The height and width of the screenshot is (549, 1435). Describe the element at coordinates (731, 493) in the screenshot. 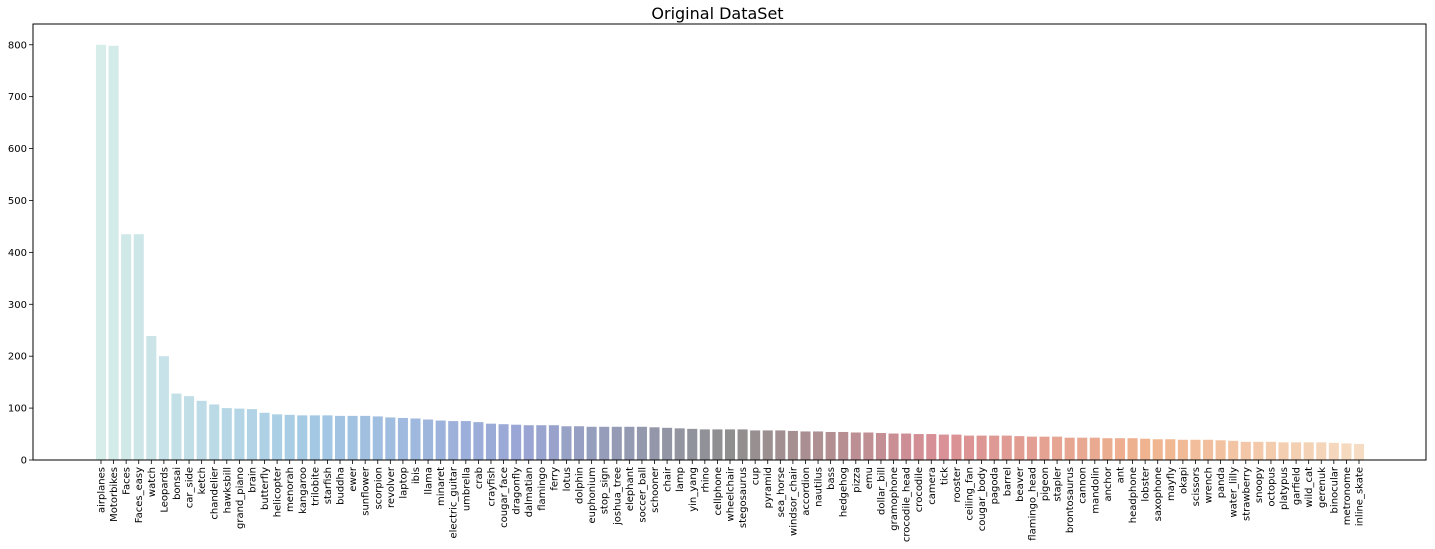

I see `x-tick-label: wheelchair` at that location.